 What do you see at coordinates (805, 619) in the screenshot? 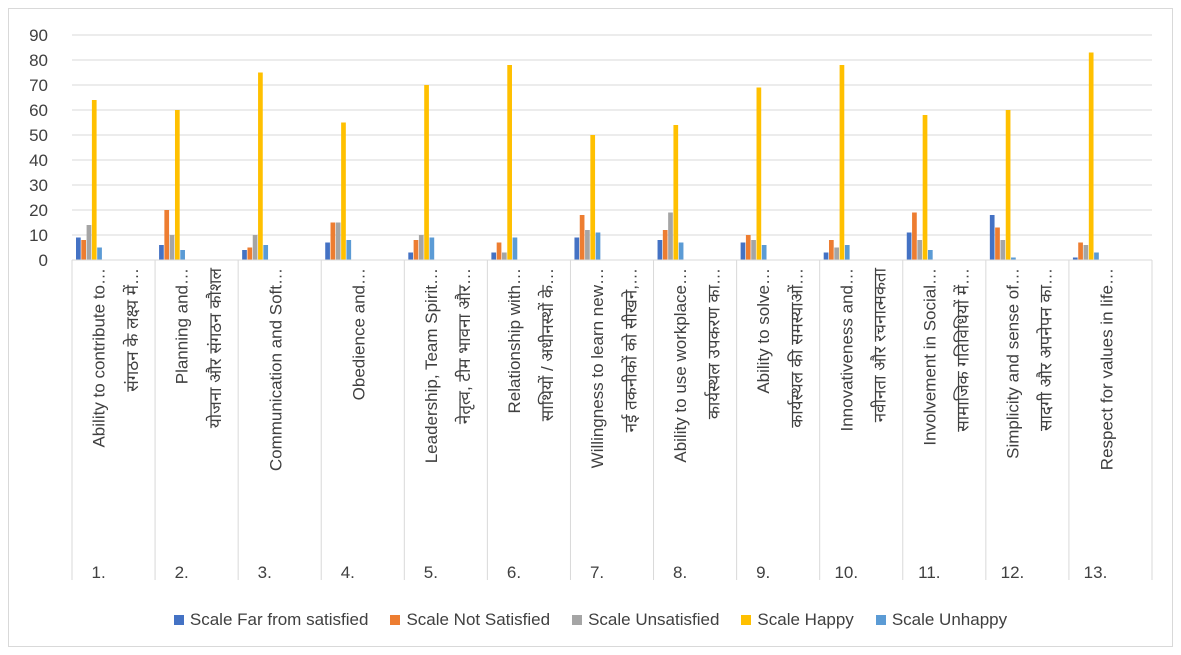
I see `legend-label: Scale Happy` at bounding box center [805, 619].